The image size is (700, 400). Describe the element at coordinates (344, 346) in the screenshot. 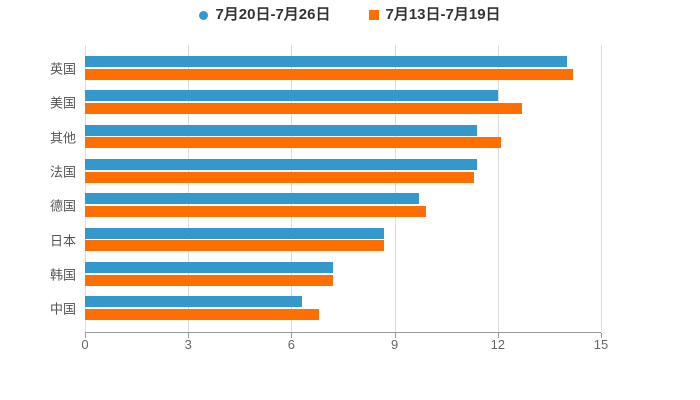

I see `x-axis-labels: 0 3 6 9 12 15` at that location.